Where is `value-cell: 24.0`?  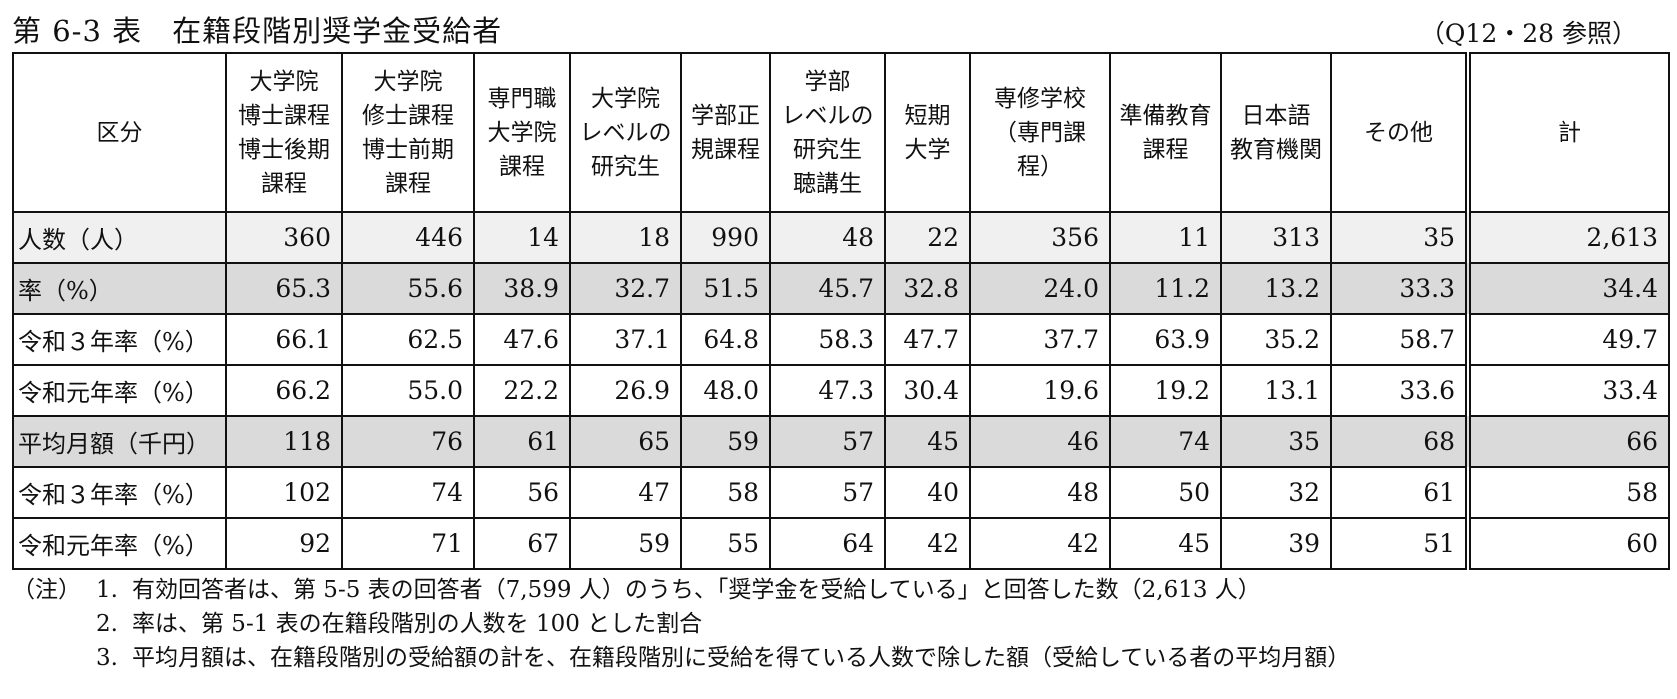
value-cell: 24.0 is located at coordinates (1040, 288).